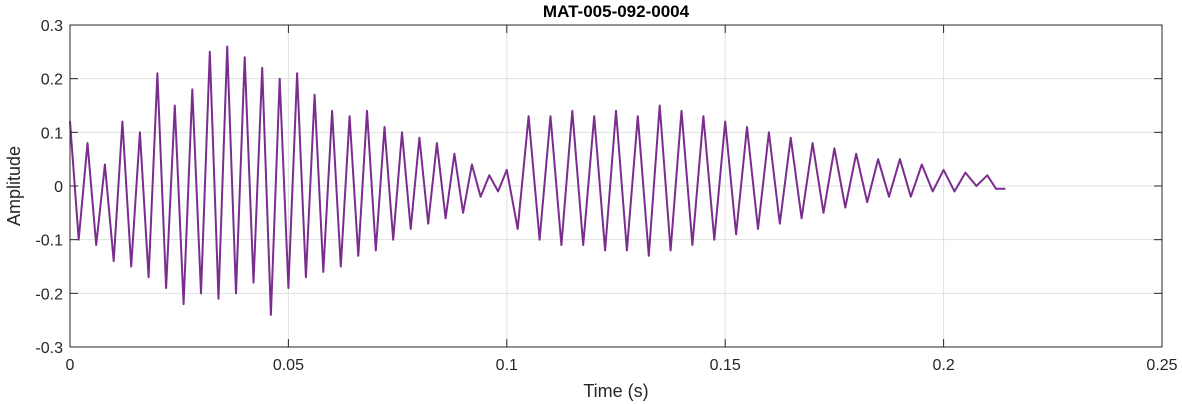 This screenshot has width=1182, height=404. I want to click on y-tick-label: 0, so click(58, 187).